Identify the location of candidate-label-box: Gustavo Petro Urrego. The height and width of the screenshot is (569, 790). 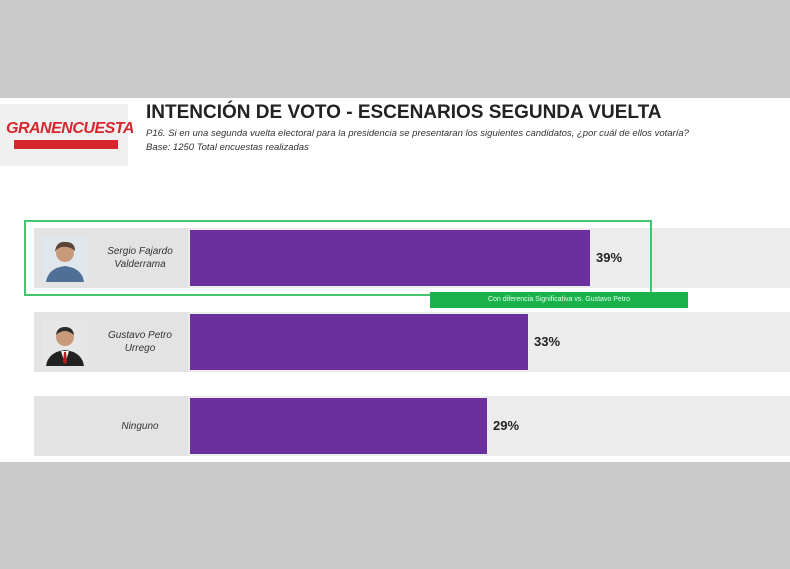
(111, 342).